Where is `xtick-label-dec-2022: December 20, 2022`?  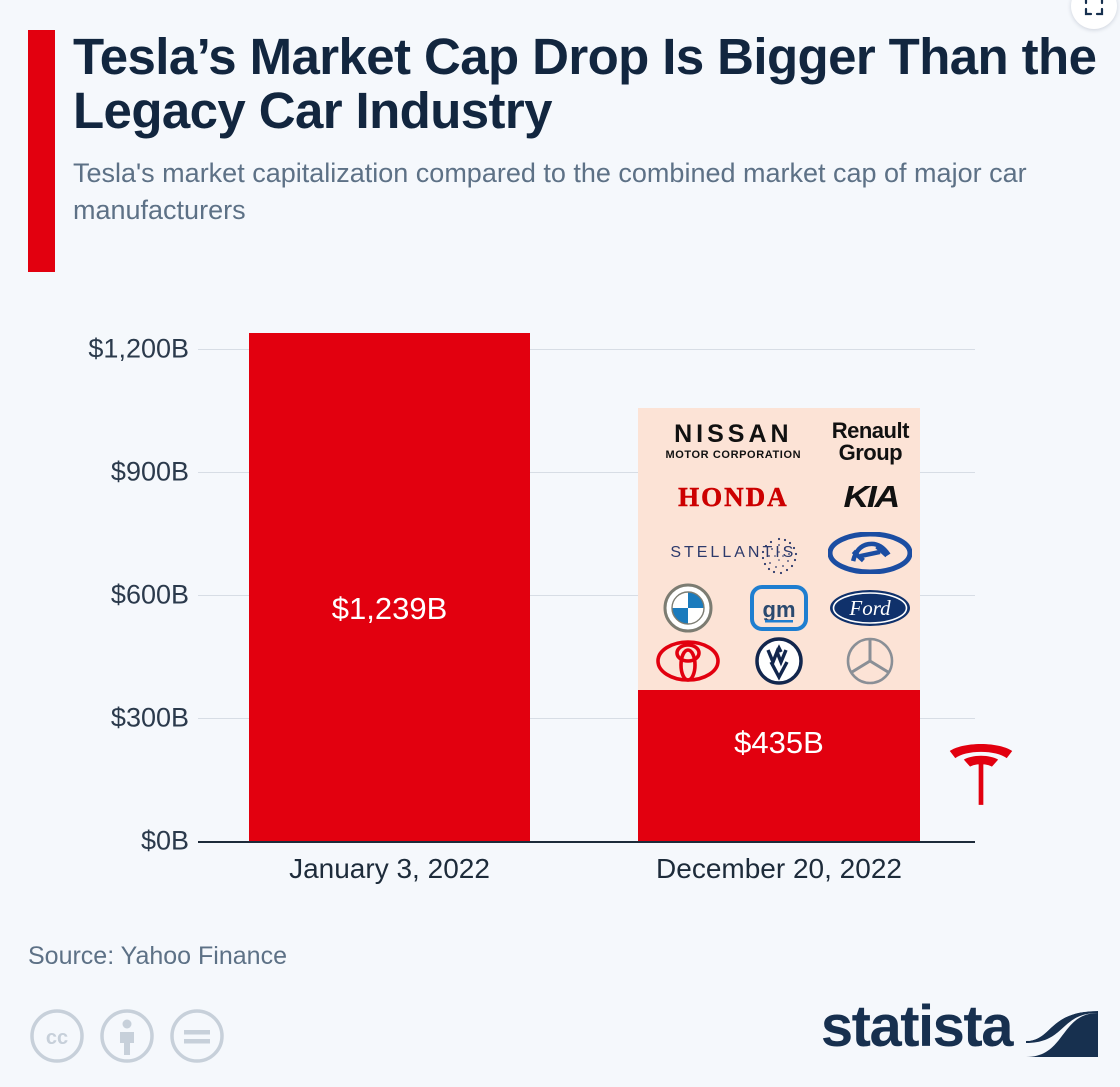
xtick-label-dec-2022: December 20, 2022 is located at coordinates (779, 868).